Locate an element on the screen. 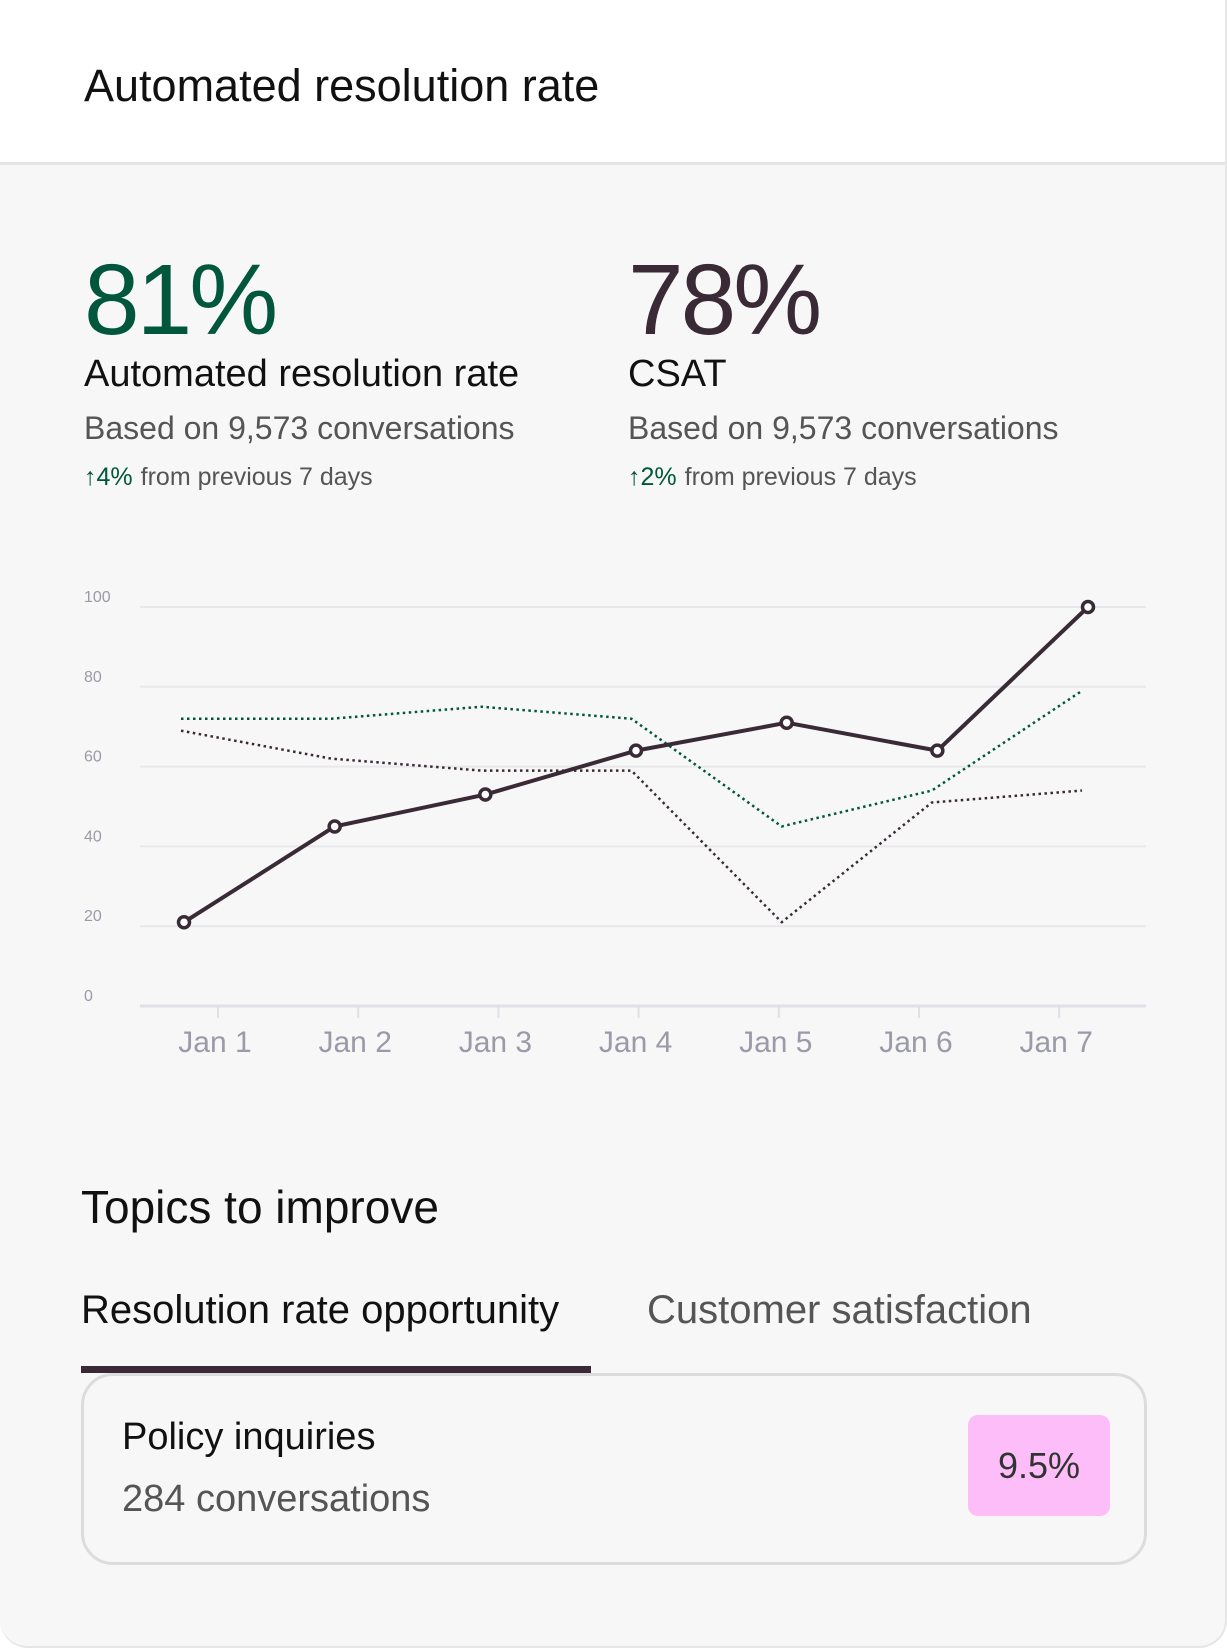 The image size is (1227, 1648). x-tick-label: Jan 3 is located at coordinates (495, 1042).